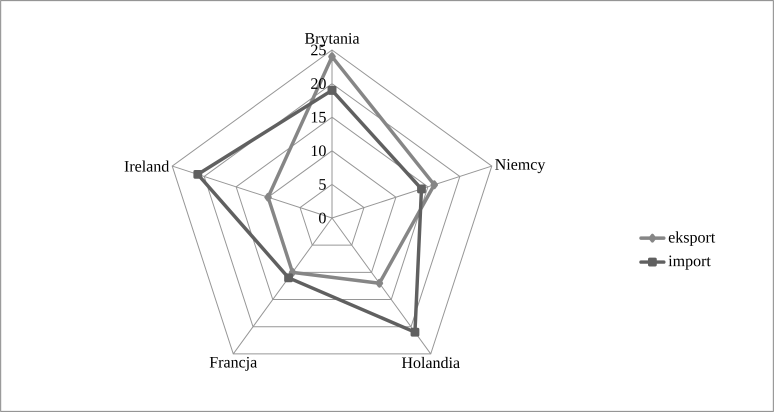 The image size is (774, 412). Describe the element at coordinates (520, 166) in the screenshot. I see `spoke-label: Niemcy` at that location.